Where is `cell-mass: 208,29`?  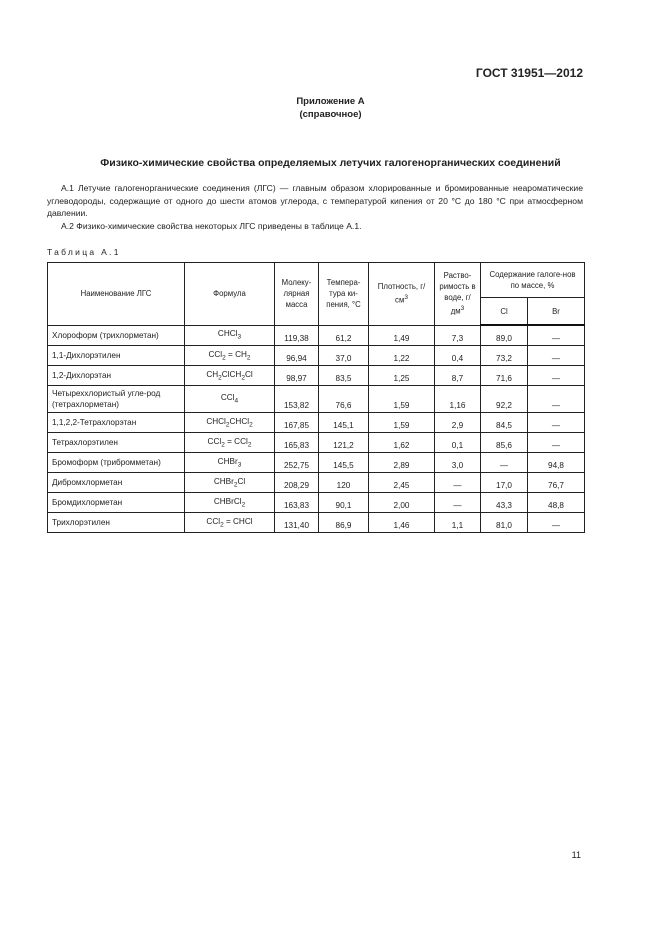 cell-mass: 208,29 is located at coordinates (296, 482).